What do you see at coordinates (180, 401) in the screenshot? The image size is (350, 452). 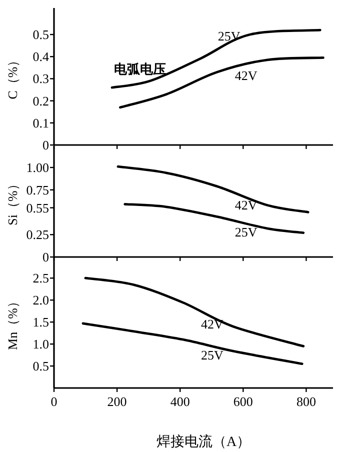 I see `x-tick-label: 400` at bounding box center [180, 401].